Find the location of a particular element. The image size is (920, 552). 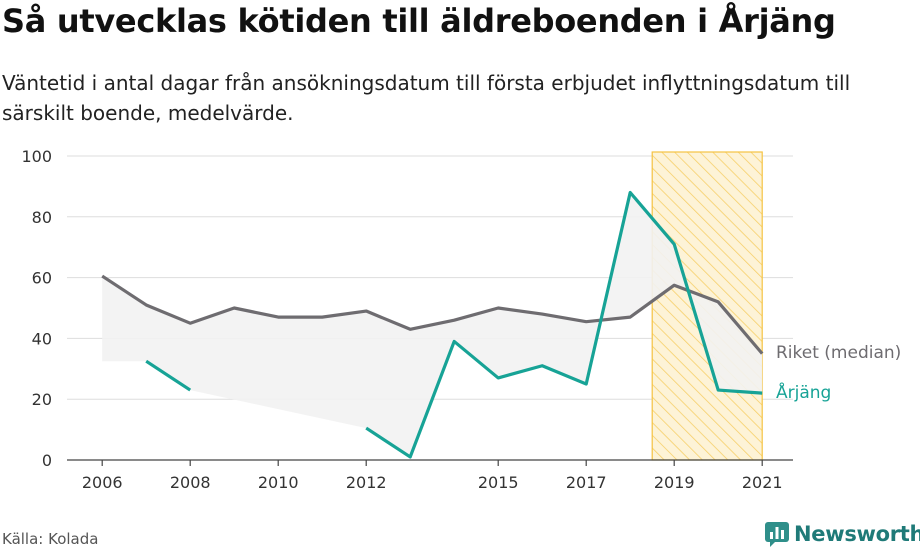

series-label-arjang: Årjäng is located at coordinates (803, 392).